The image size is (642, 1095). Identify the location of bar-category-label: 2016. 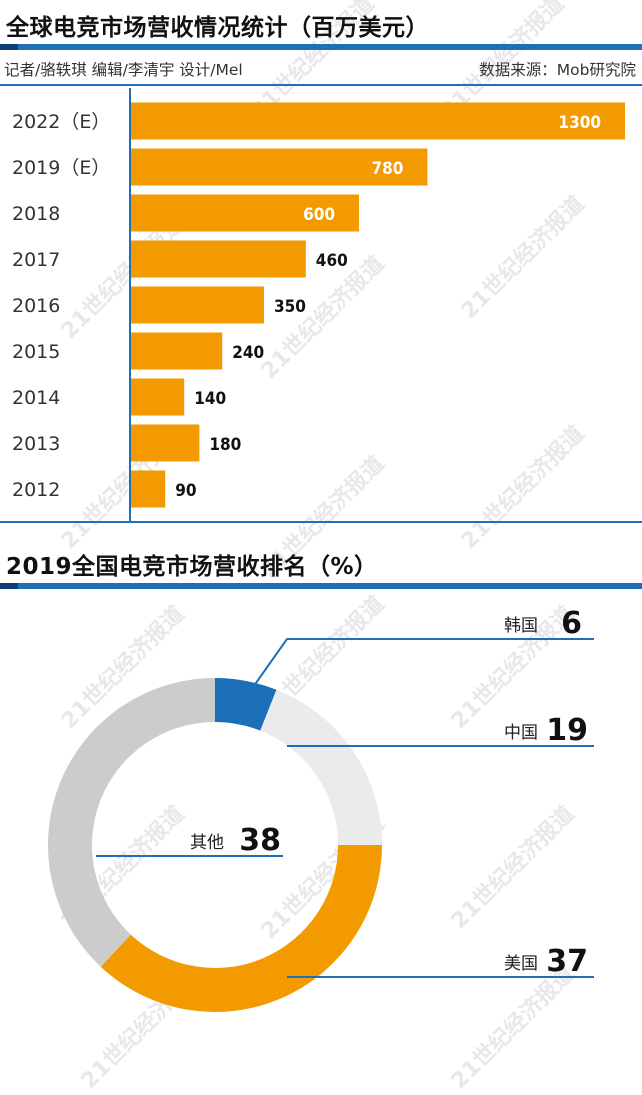
(36, 306).